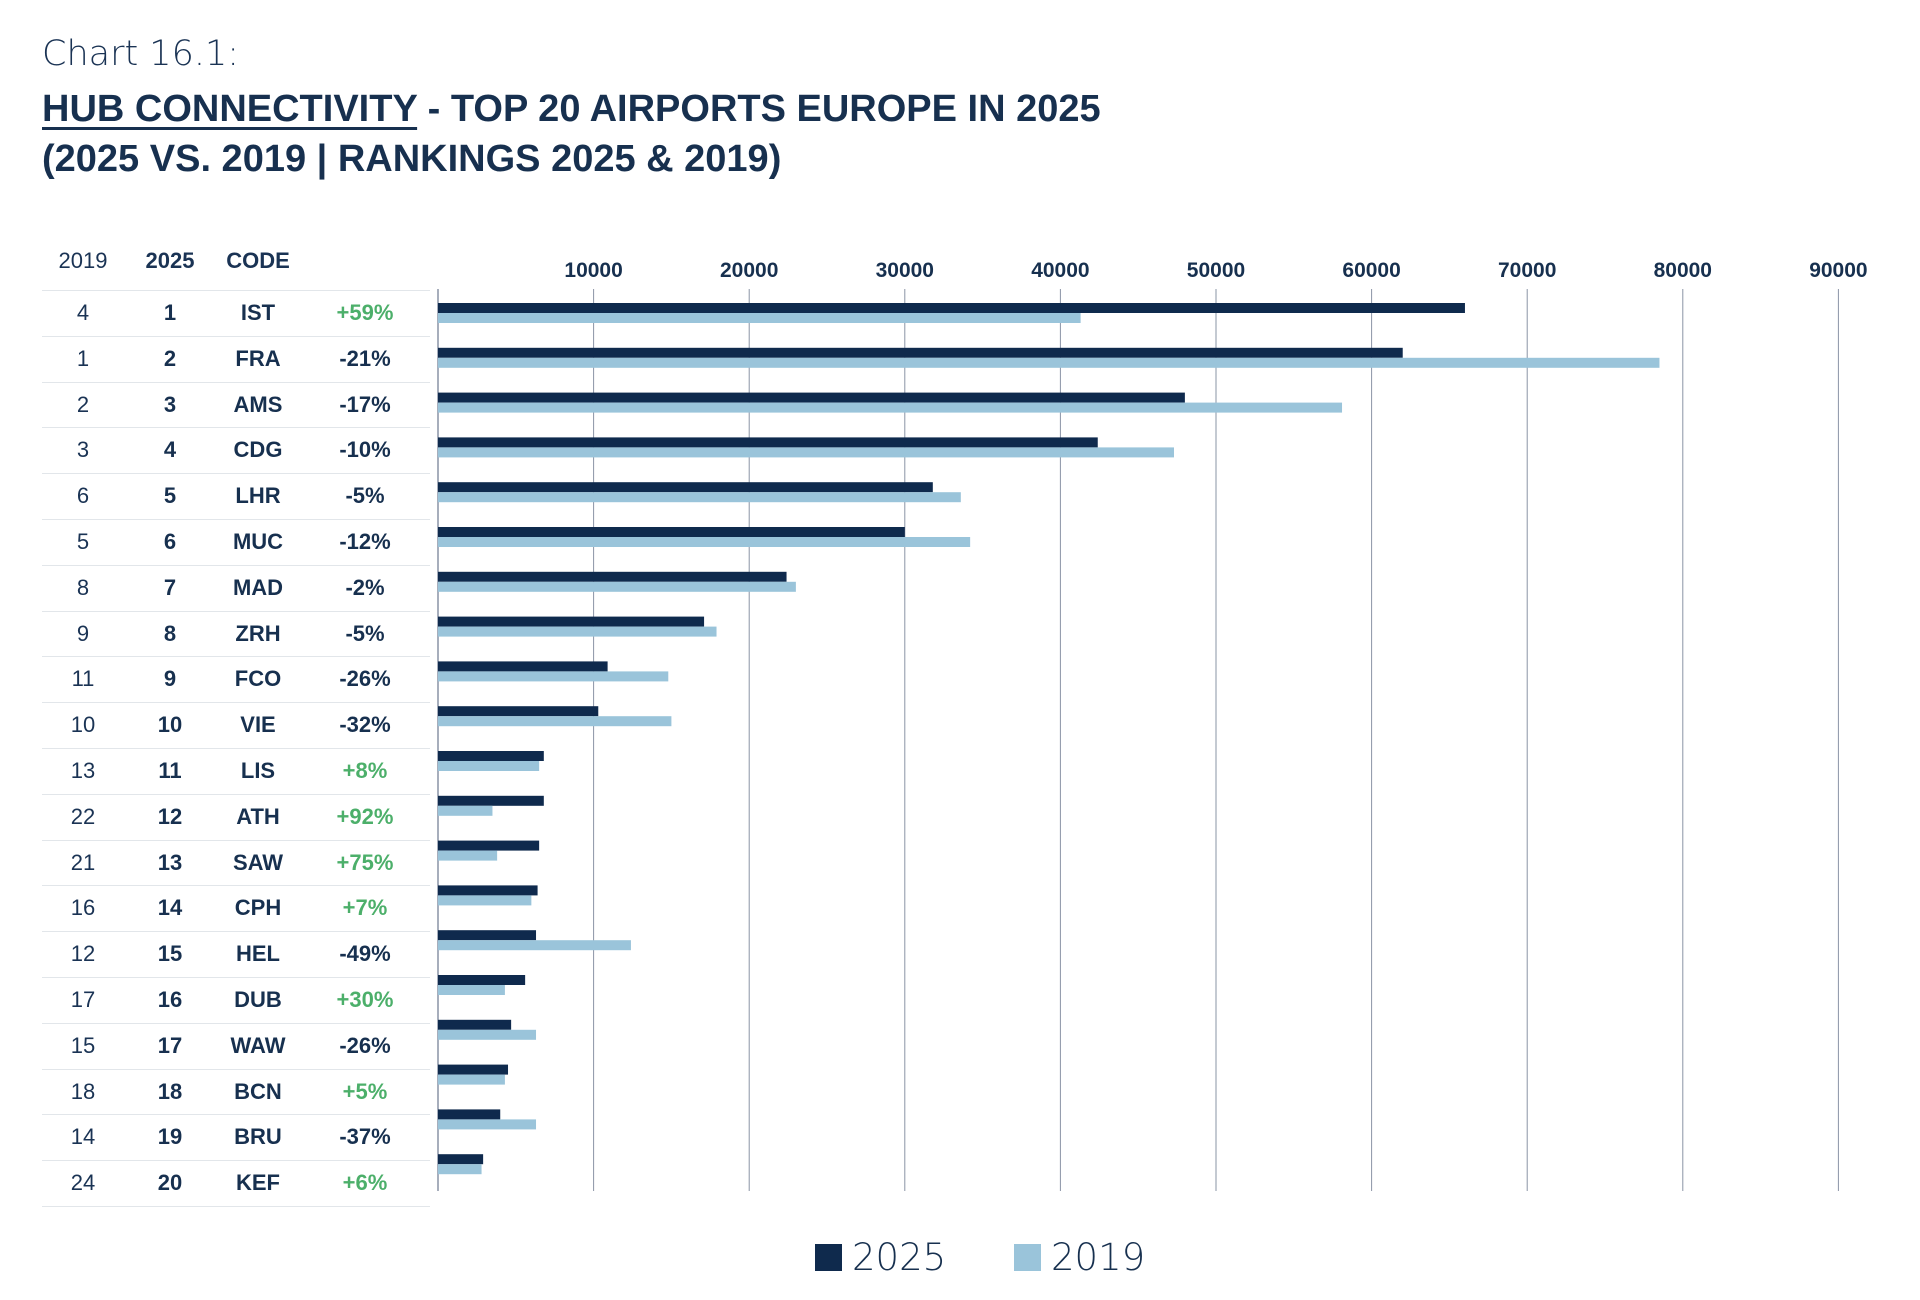  Describe the element at coordinates (365, 1183) in the screenshot. I see `change-cell: +6%` at that location.